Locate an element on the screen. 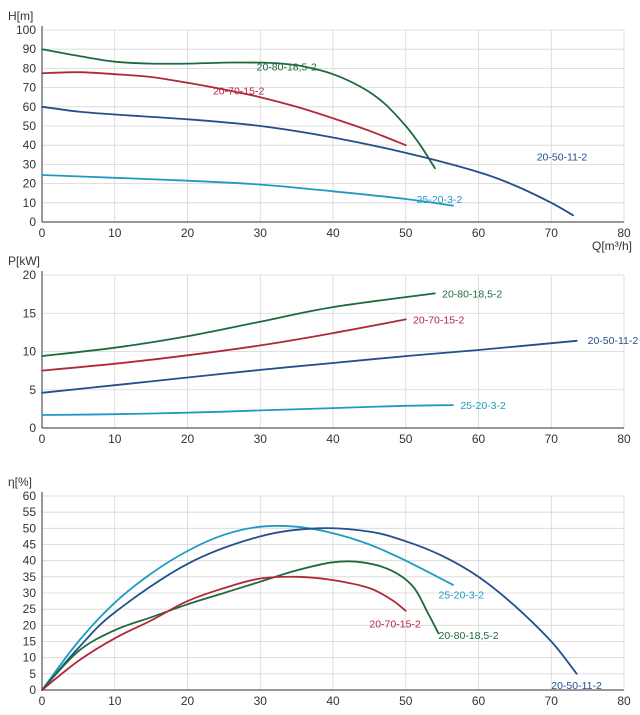  y-tick-label: 80 is located at coordinates (30, 68).